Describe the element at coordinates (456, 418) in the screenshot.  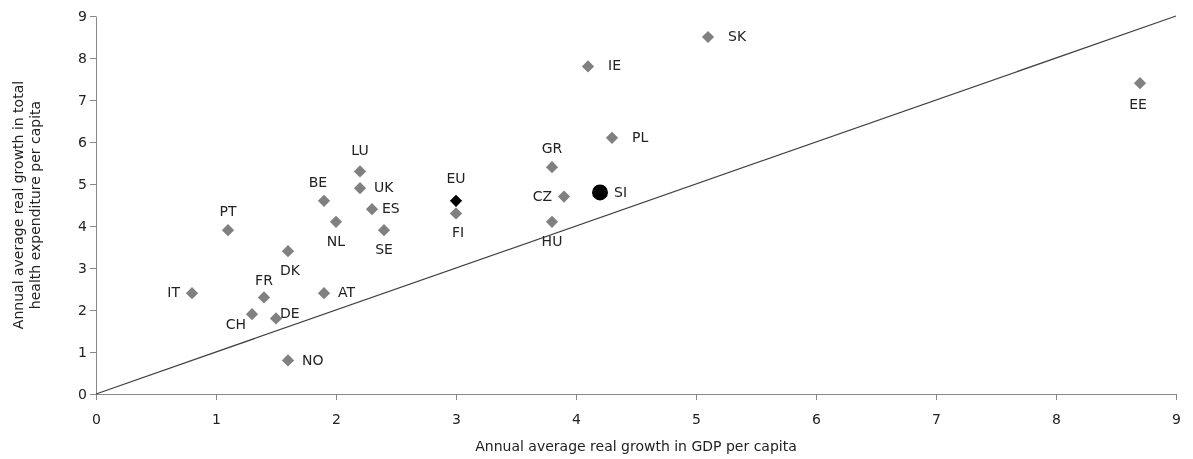
I see `x-tick-label: 3` at that location.